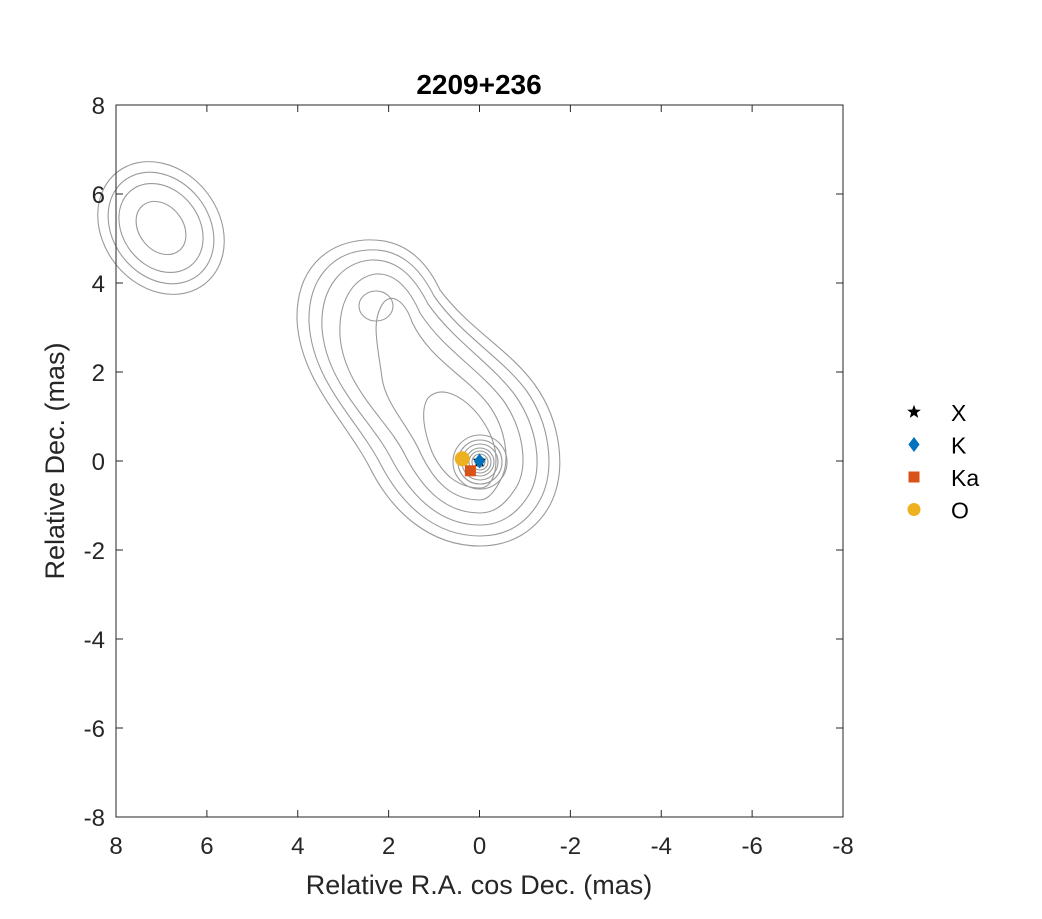 This screenshot has width=1042, height=919. I want to click on y-tick-label: -4, so click(94, 640).